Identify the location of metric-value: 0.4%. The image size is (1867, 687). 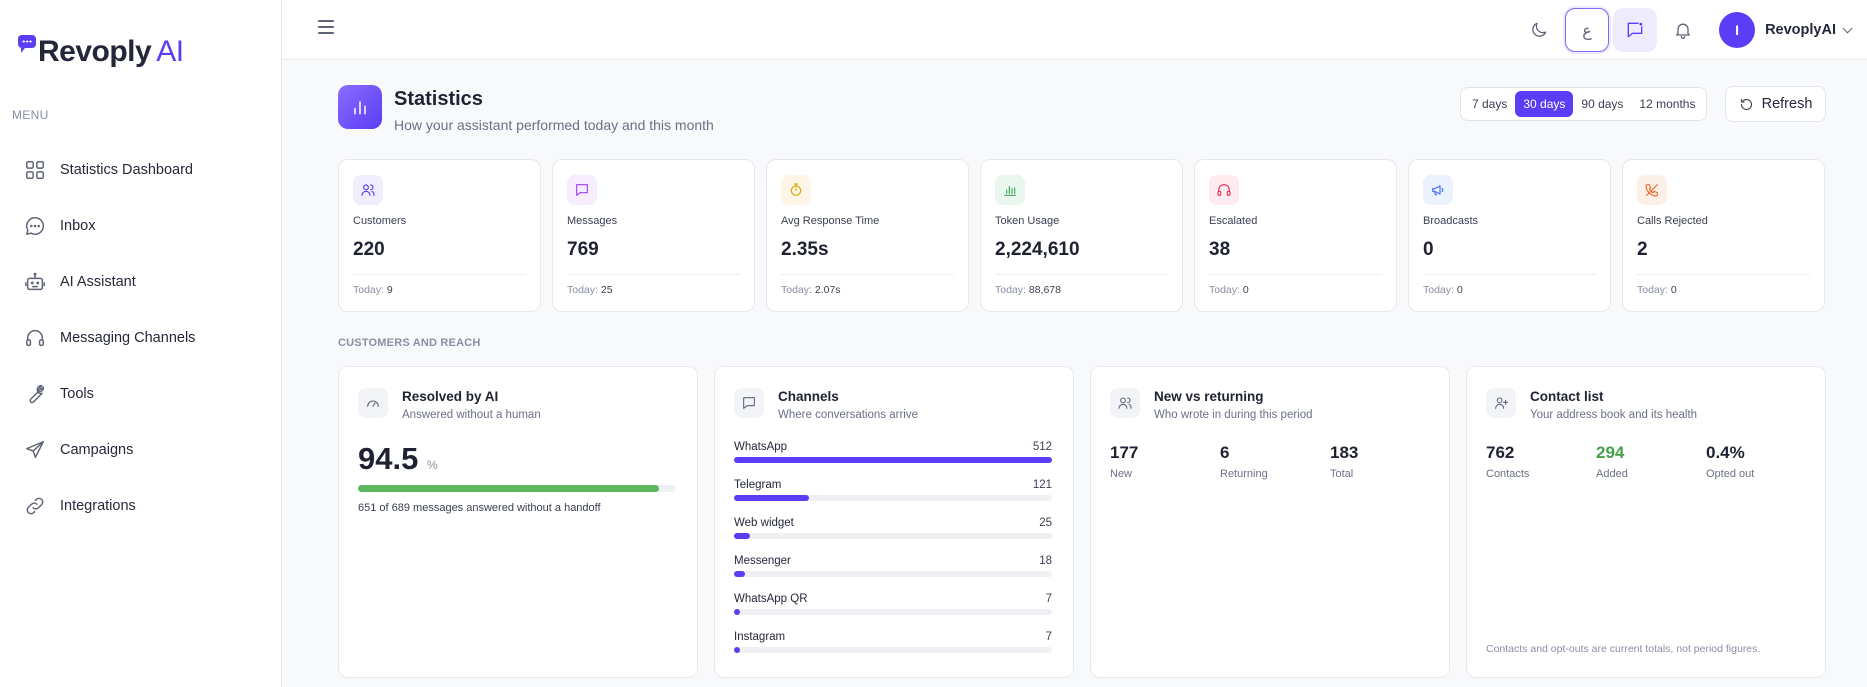
(1725, 452).